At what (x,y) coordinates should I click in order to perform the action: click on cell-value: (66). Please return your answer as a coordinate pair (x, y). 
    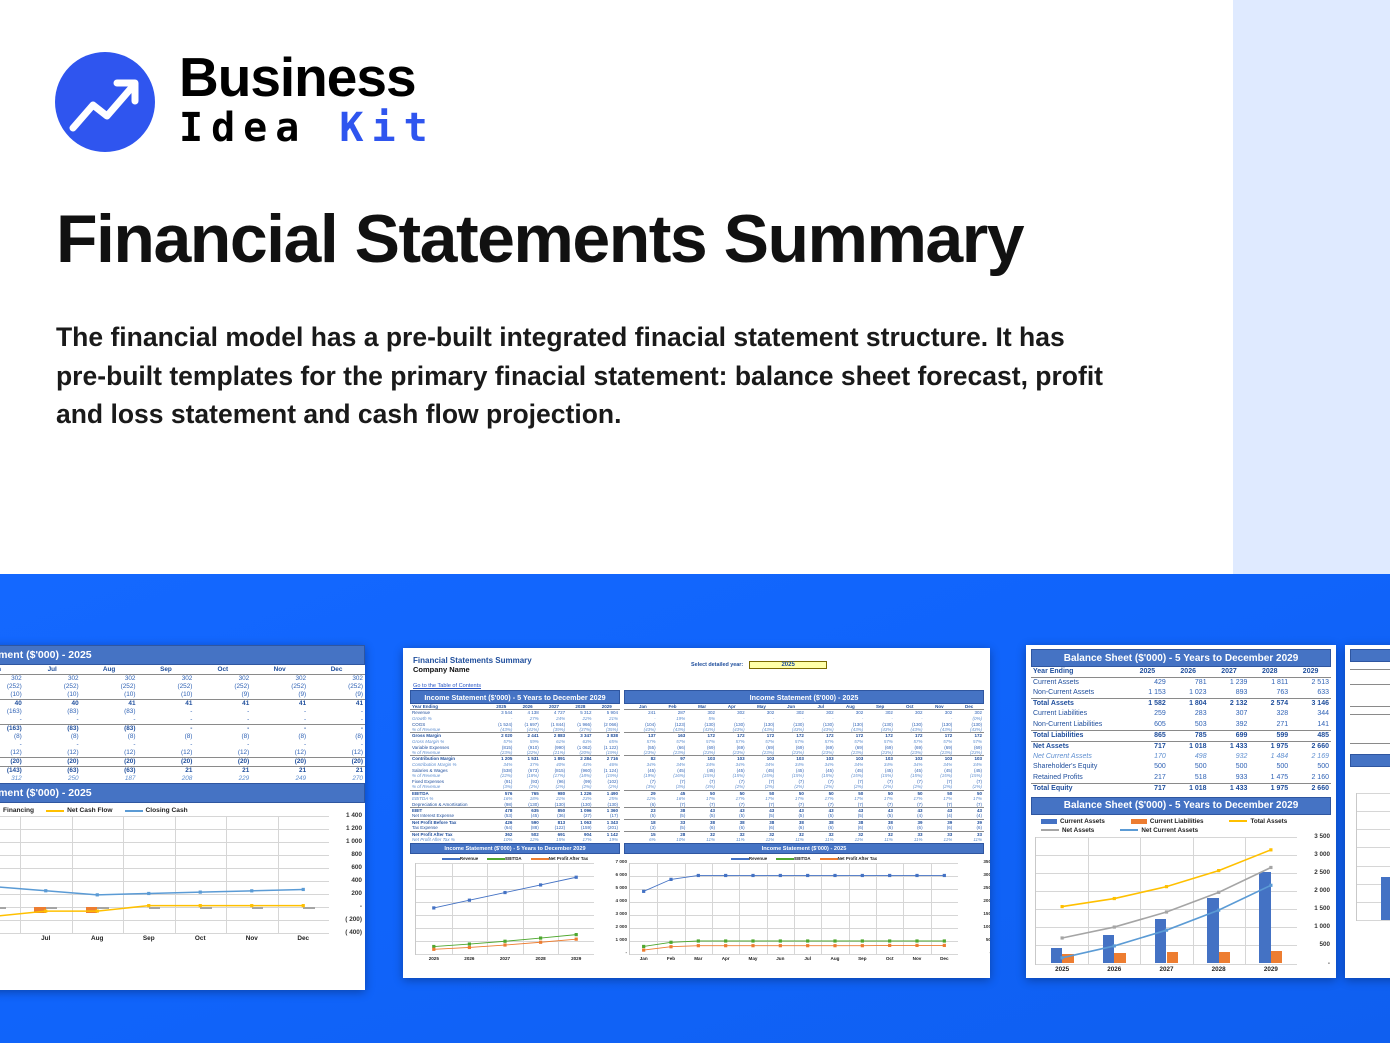
    Looking at the image, I should click on (681, 747).